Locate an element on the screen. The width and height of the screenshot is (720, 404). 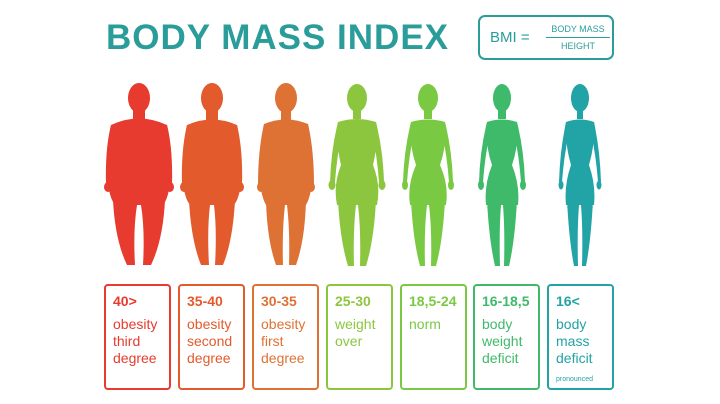
description-note: pronounced is located at coordinates (574, 379).